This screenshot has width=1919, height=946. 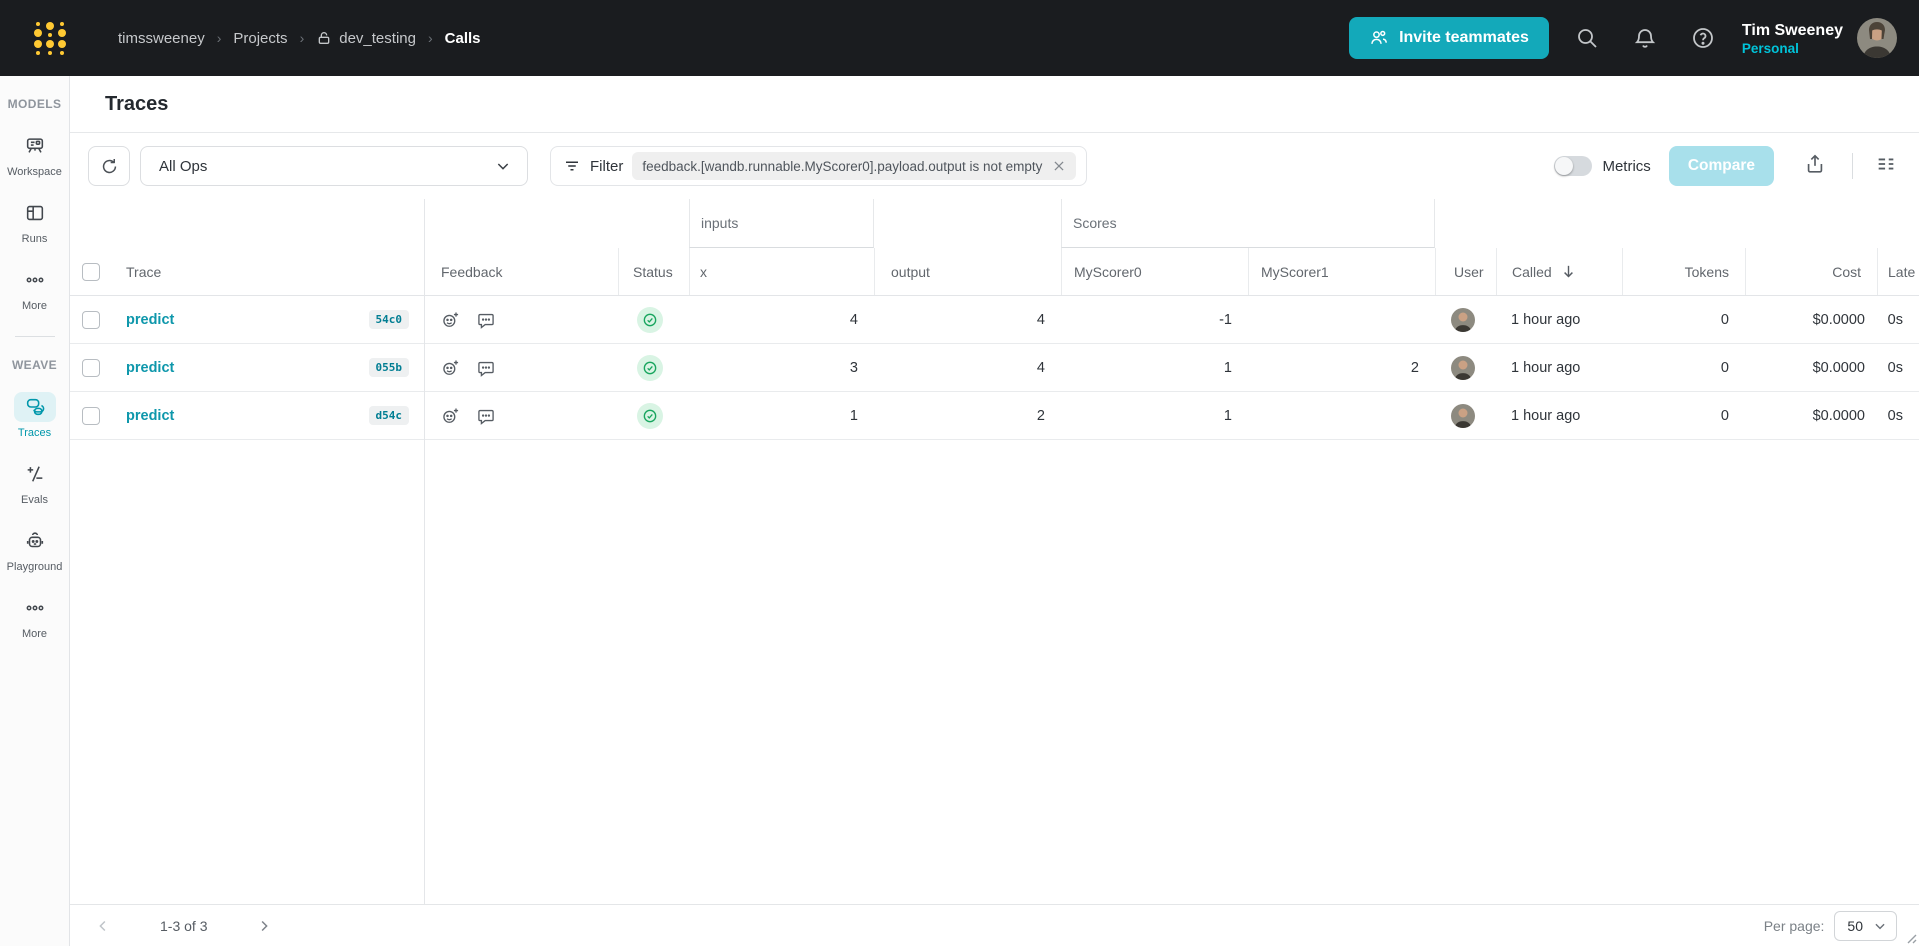 What do you see at coordinates (35, 616) in the screenshot?
I see `sidebar-item-more-weave: More` at bounding box center [35, 616].